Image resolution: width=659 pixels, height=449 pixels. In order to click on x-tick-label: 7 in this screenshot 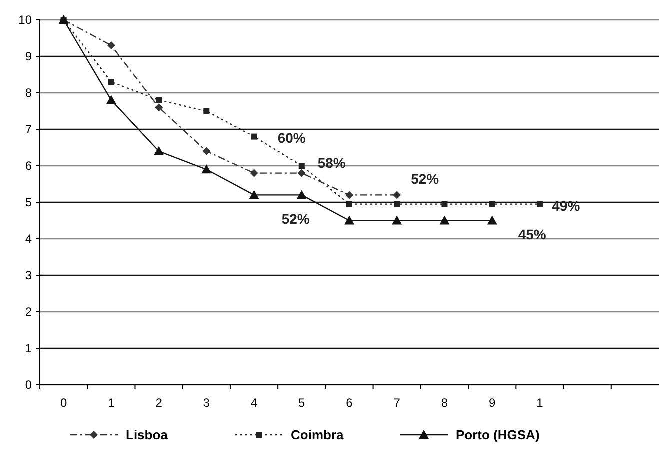, I will do `click(397, 403)`.